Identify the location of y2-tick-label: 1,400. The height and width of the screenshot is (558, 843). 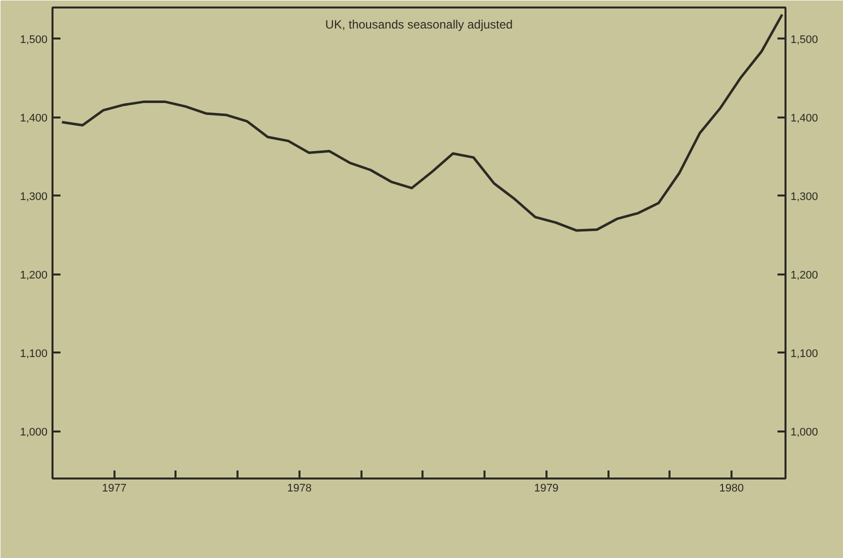
(804, 118).